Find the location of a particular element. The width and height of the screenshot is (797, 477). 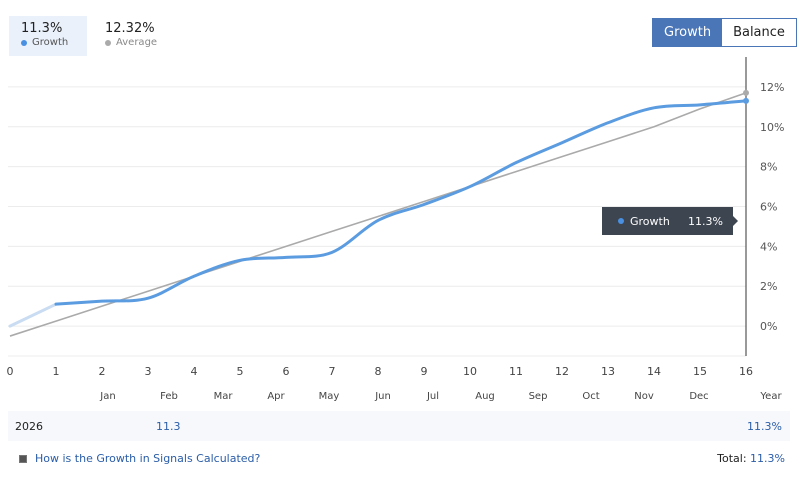

average-dot-icon is located at coordinates (108, 43).